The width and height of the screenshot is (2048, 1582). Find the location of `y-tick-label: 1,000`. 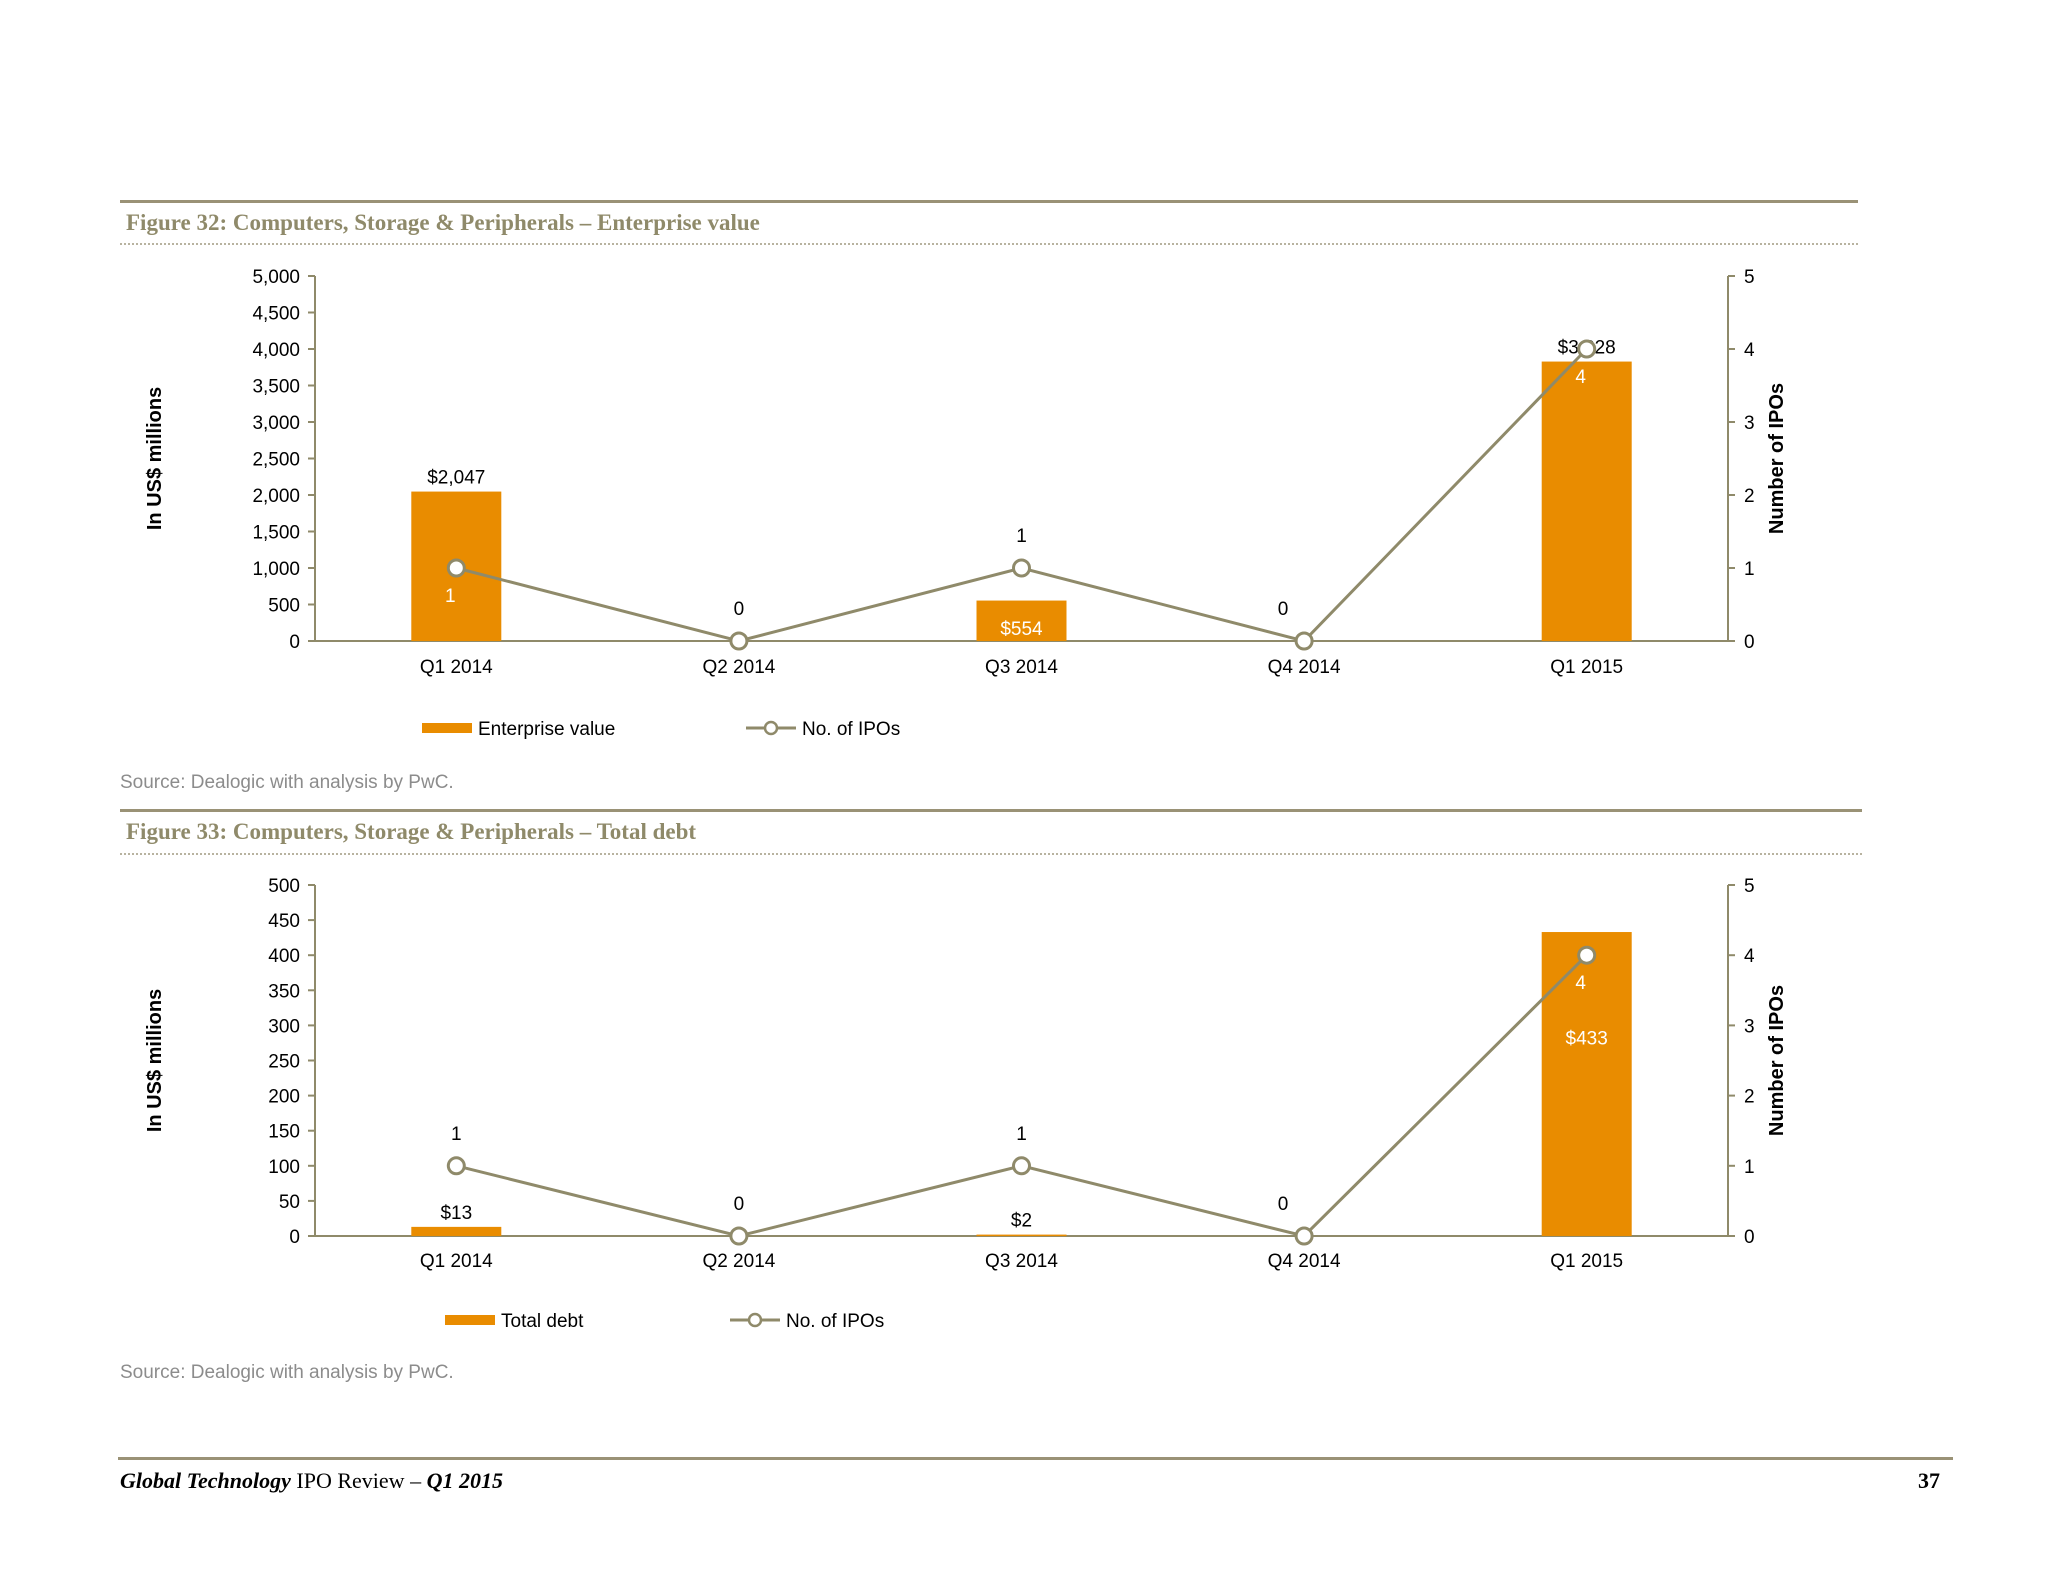

y-tick-label: 1,000 is located at coordinates (276, 569).